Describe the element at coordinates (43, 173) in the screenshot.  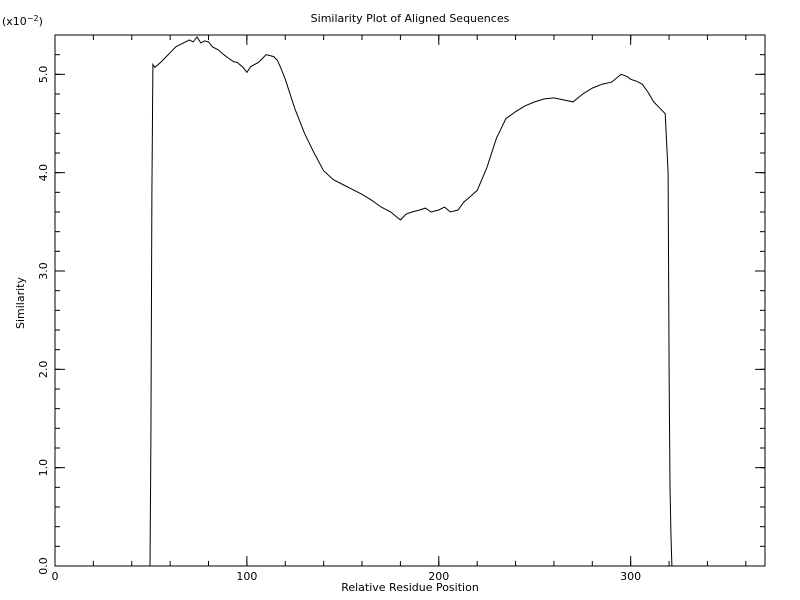
I see `y-tick-label: 4.0` at that location.